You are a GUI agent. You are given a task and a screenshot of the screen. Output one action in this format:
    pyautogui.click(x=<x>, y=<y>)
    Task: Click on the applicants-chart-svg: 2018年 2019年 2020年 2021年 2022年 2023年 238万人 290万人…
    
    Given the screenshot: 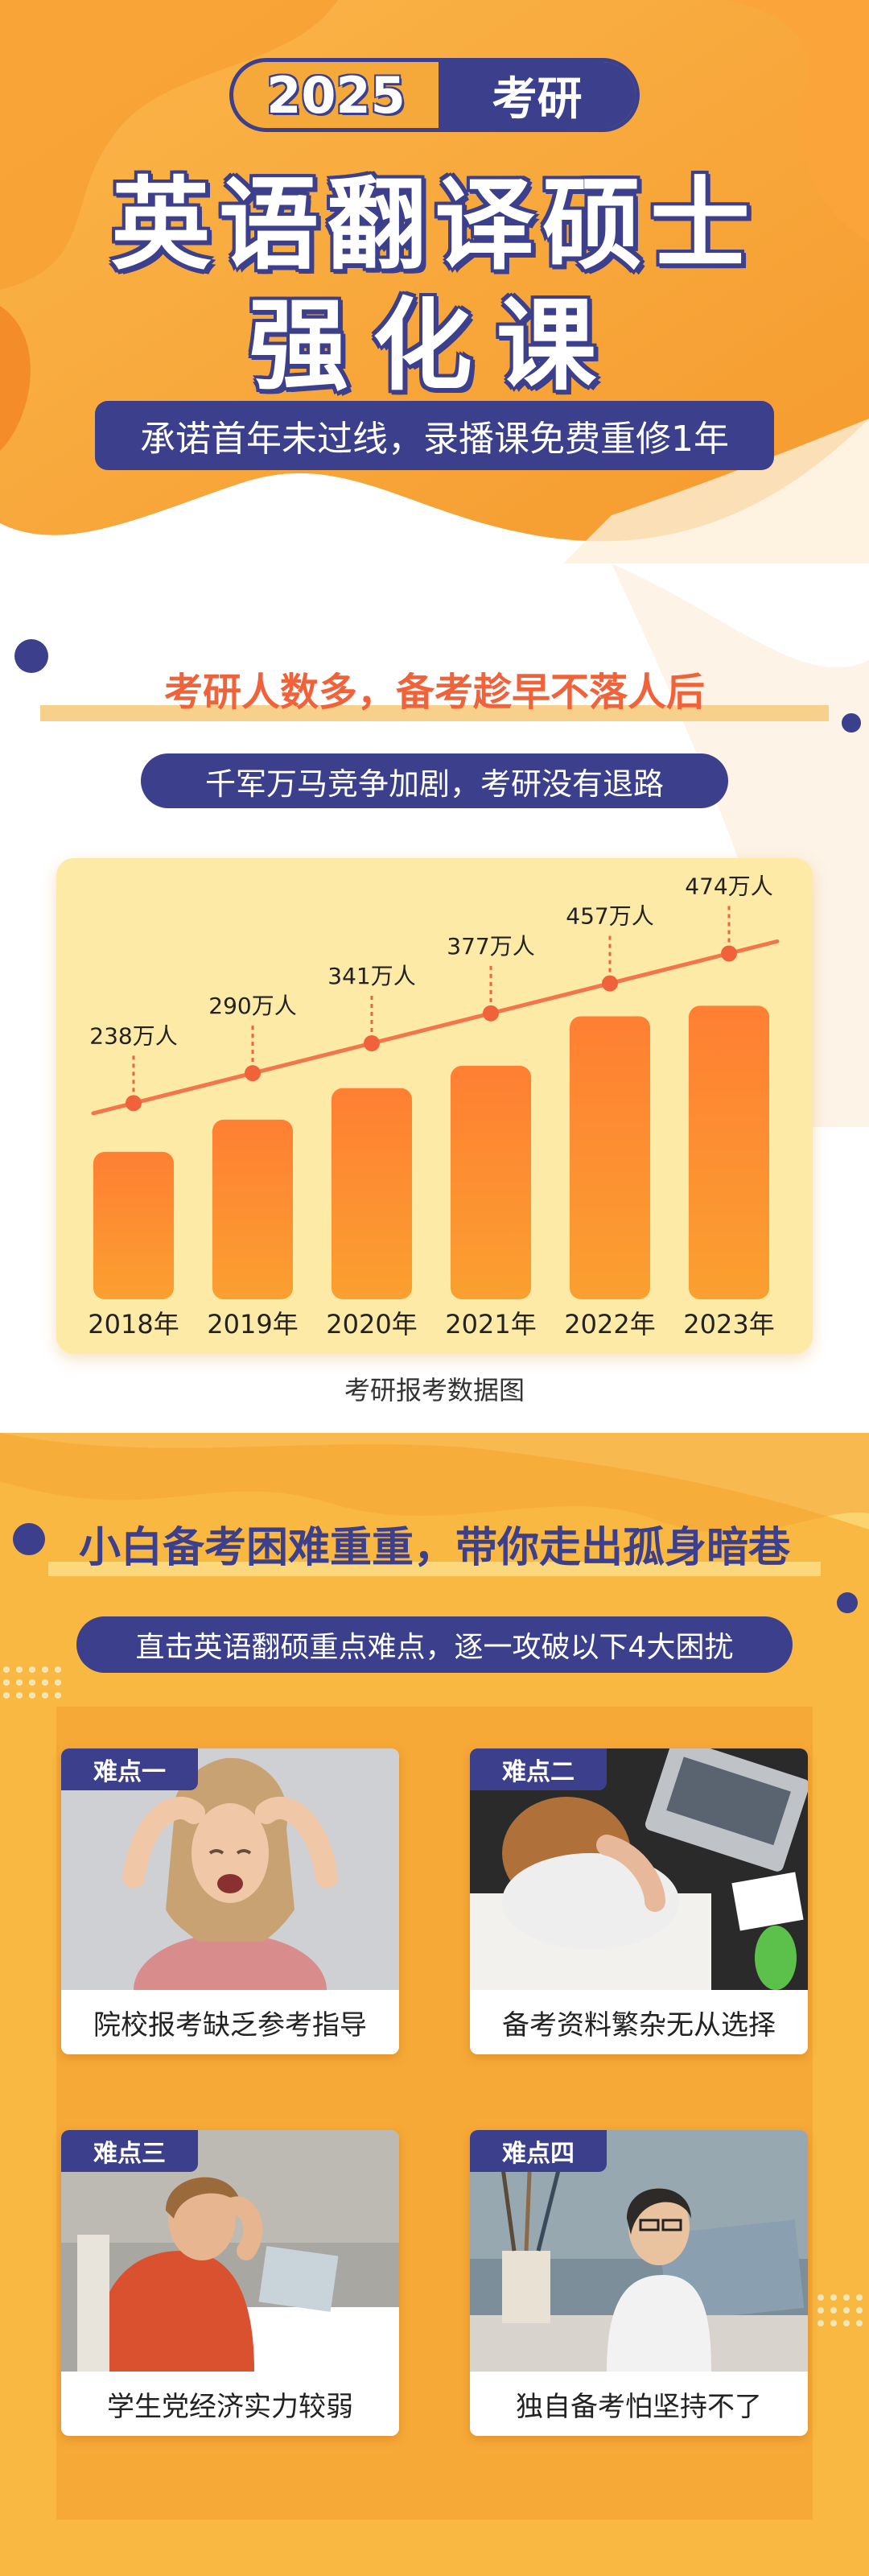 What is the action you would take?
    pyautogui.click(x=434, y=1106)
    